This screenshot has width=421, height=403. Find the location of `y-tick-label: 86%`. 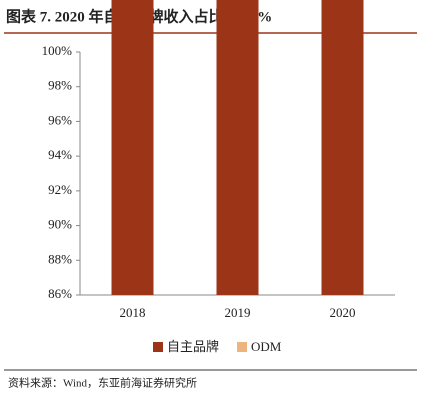

y-tick-label: 86% is located at coordinates (60, 293).